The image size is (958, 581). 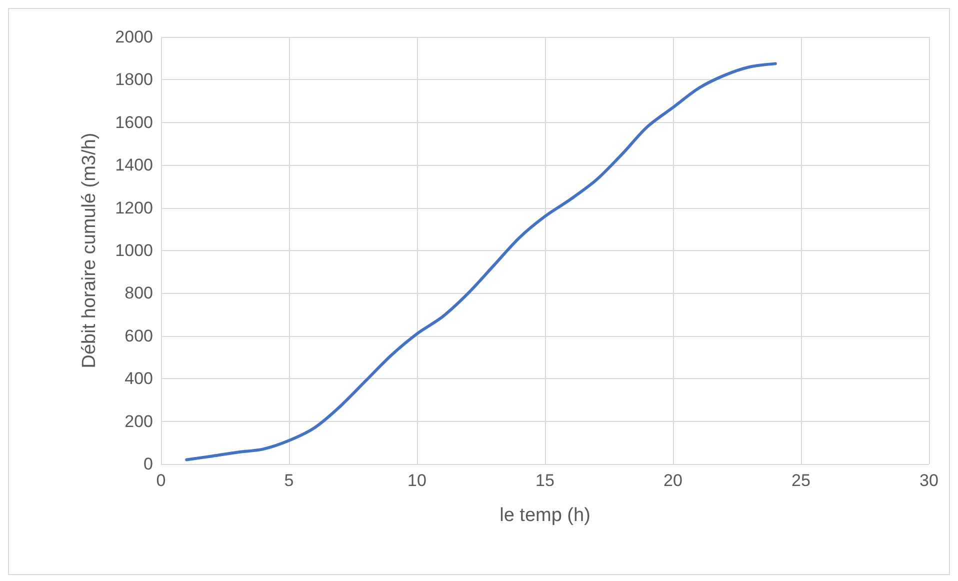 What do you see at coordinates (929, 480) in the screenshot?
I see `x-tick-label: 30` at bounding box center [929, 480].